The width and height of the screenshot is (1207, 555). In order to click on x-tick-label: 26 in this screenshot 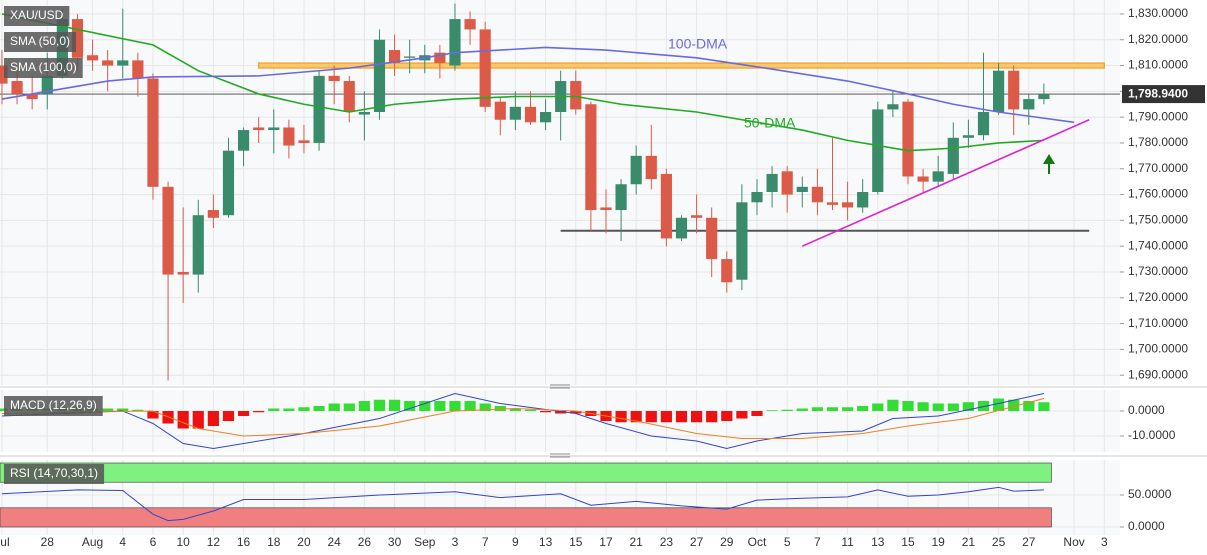, I will do `click(365, 542)`.